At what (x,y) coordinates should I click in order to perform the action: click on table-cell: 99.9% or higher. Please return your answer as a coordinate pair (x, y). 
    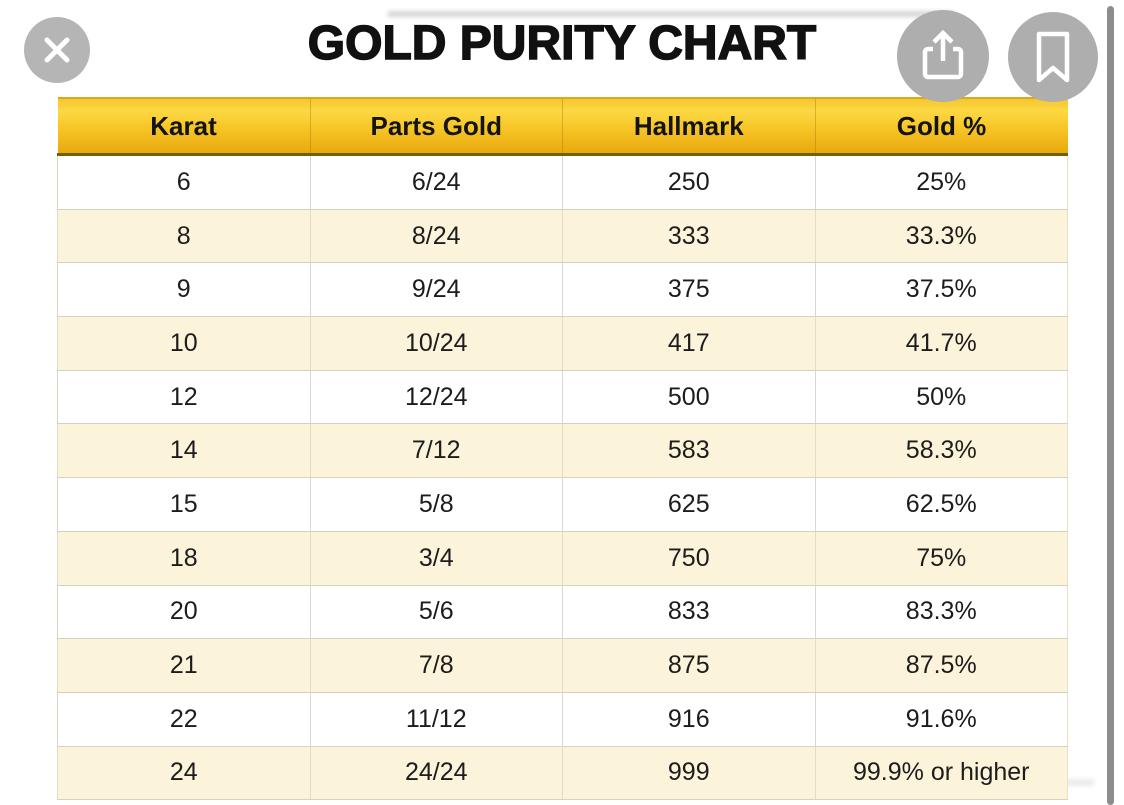
    Looking at the image, I should click on (941, 773).